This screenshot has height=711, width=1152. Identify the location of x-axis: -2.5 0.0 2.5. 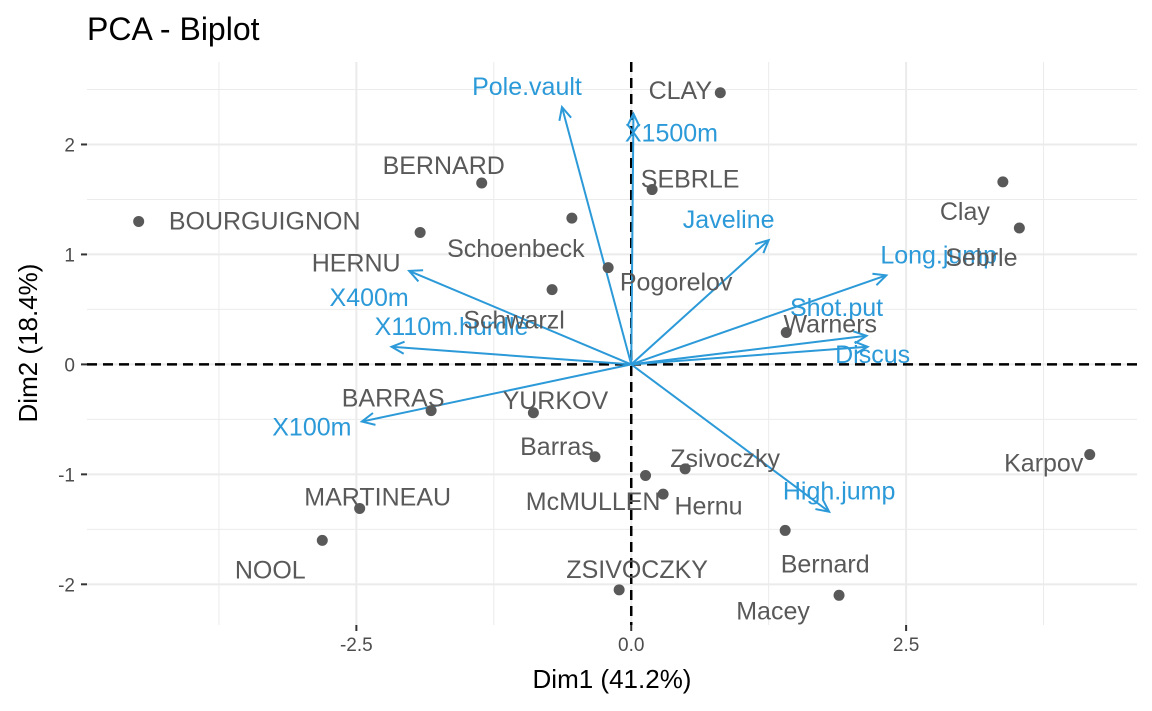
(629, 640).